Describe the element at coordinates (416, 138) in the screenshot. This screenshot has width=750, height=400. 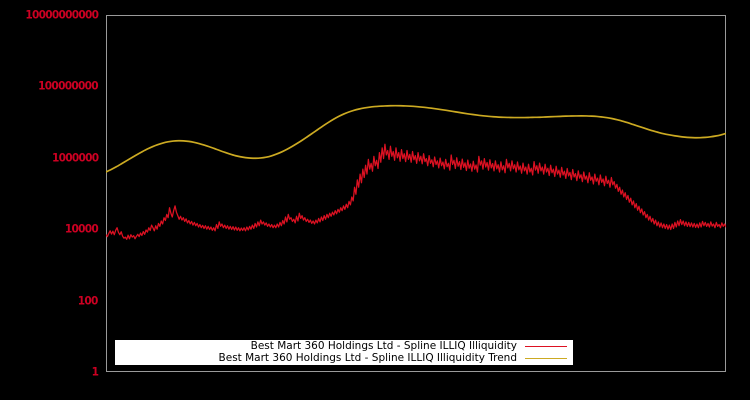
I see `series-line-trend` at that location.